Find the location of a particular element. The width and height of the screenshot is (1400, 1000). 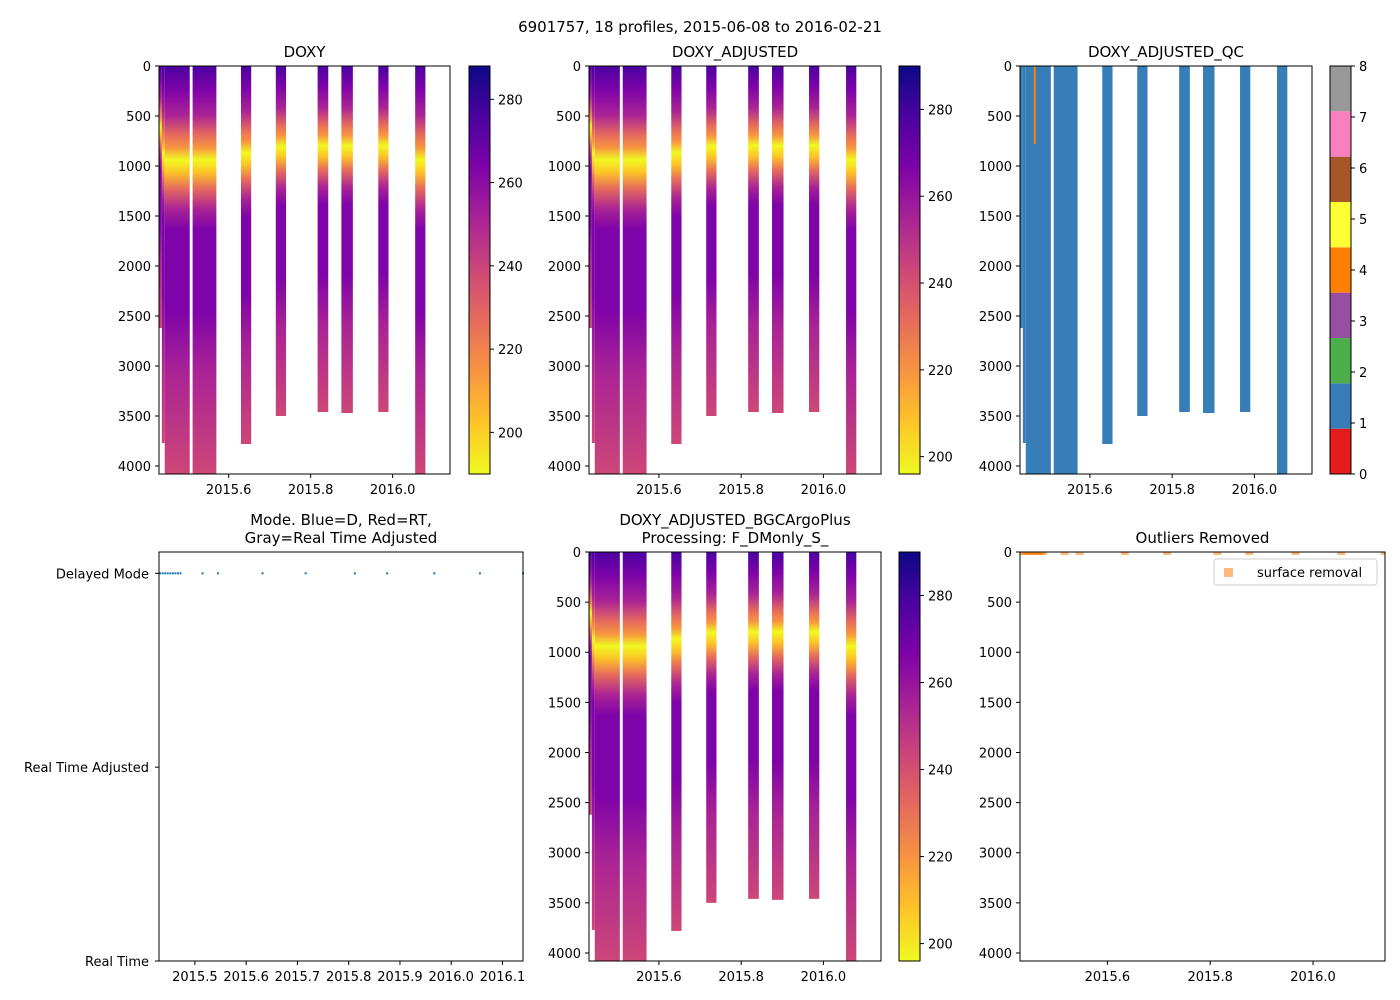

mode-title-line2: Gray=Real Time Adjusted is located at coordinates (341, 538).